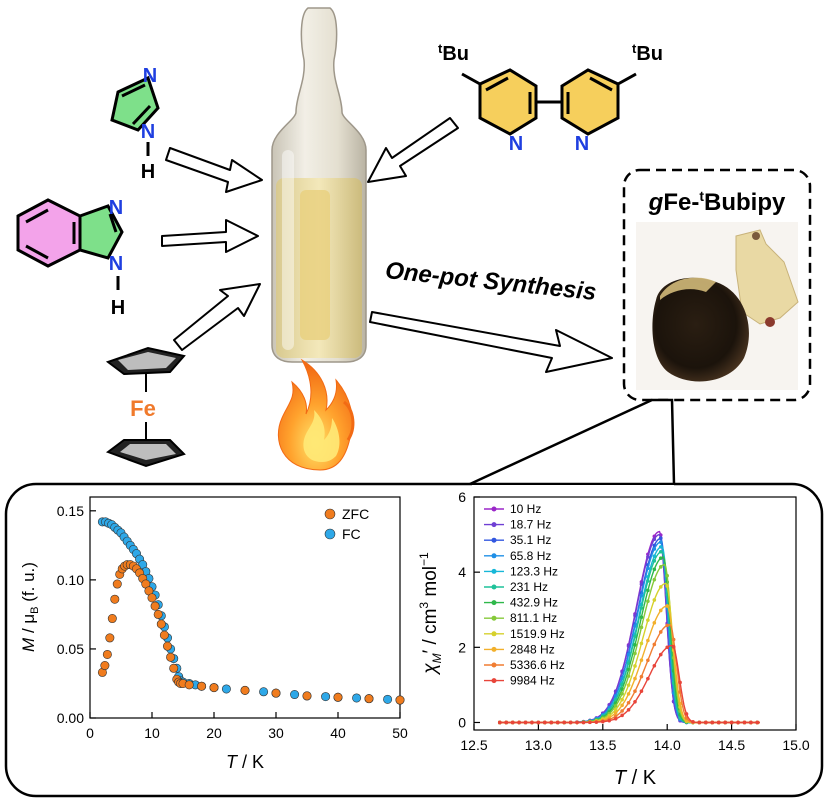 Image resolution: width=830 pixels, height=800 pixels. What do you see at coordinates (635, 778) in the screenshot?
I see `chart2-xlabel: T / K` at bounding box center [635, 778].